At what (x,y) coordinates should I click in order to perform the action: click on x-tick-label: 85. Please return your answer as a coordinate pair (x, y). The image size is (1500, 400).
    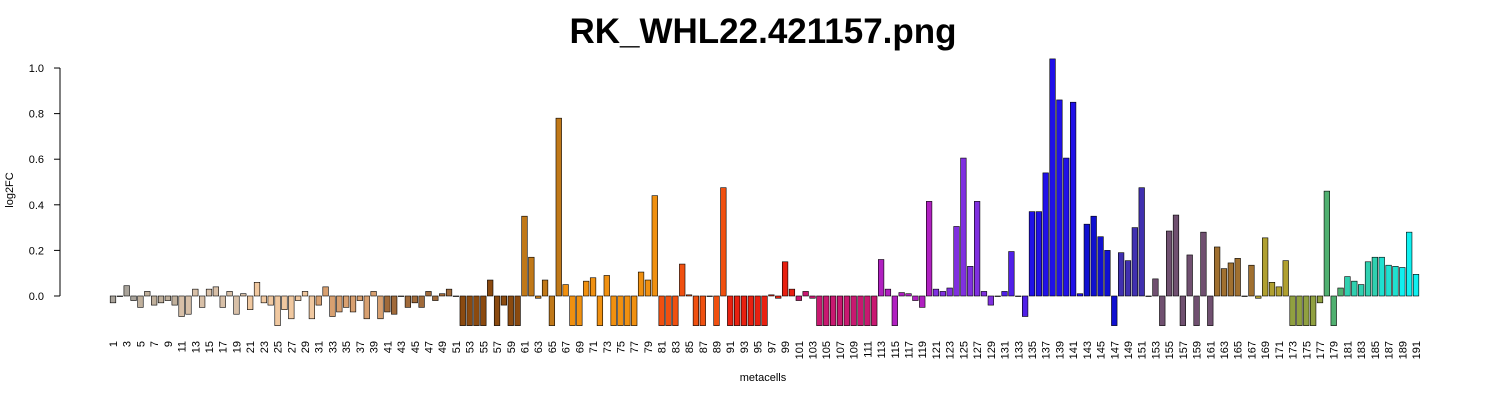
    Looking at the image, I should click on (690, 347).